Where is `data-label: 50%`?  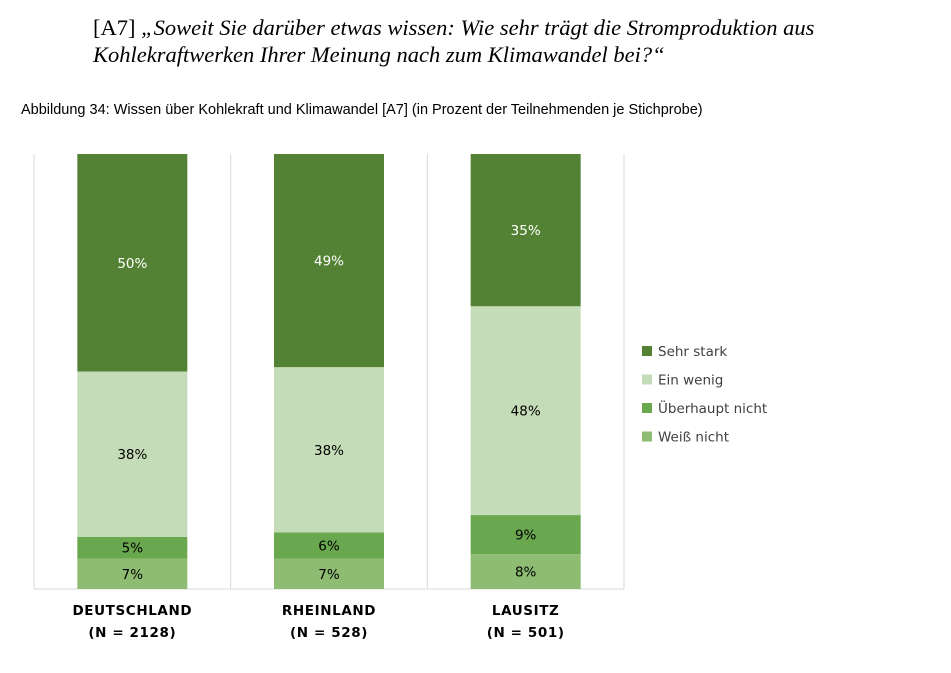
data-label: 50% is located at coordinates (132, 264).